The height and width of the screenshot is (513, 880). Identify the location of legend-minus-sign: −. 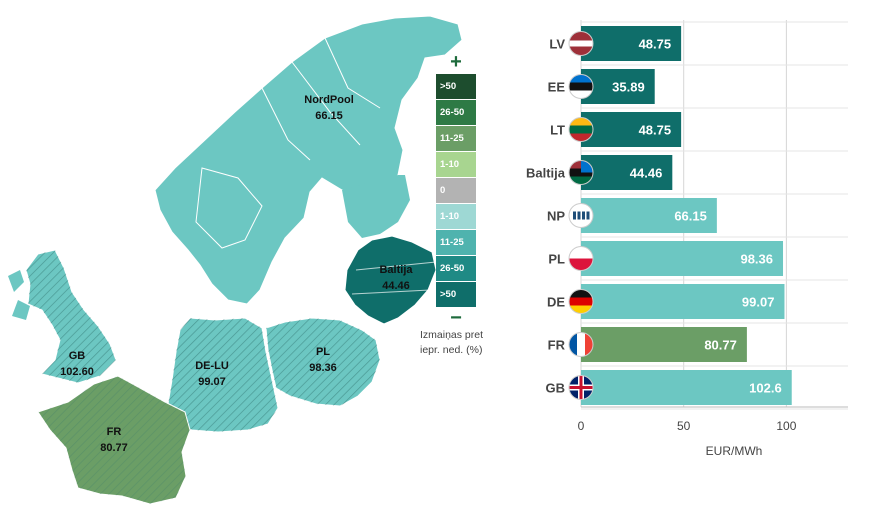
(456, 318).